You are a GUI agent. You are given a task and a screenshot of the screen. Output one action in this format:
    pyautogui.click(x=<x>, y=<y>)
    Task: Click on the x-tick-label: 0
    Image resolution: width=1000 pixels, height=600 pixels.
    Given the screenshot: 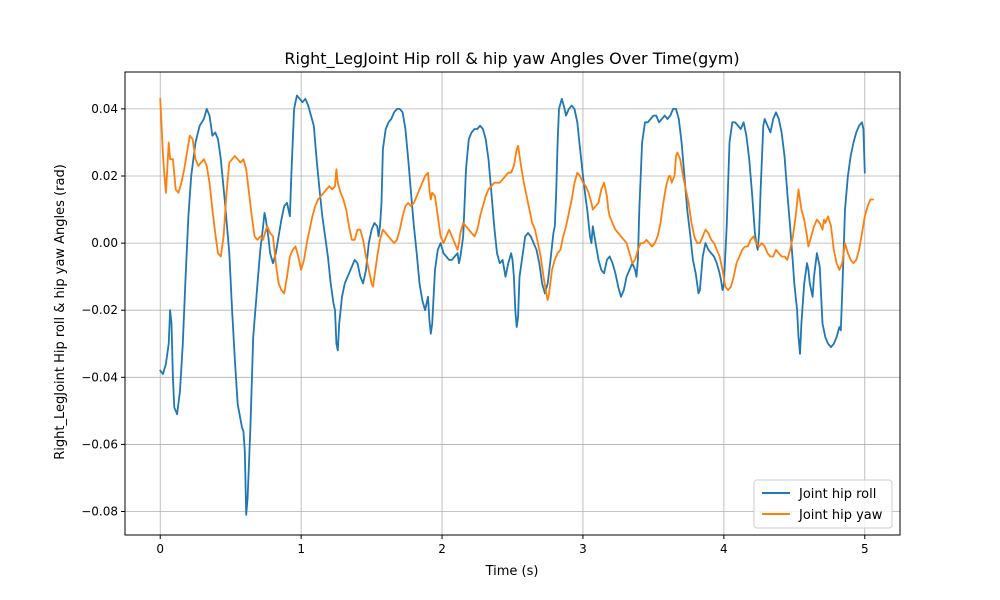 What is the action you would take?
    pyautogui.click(x=160, y=549)
    